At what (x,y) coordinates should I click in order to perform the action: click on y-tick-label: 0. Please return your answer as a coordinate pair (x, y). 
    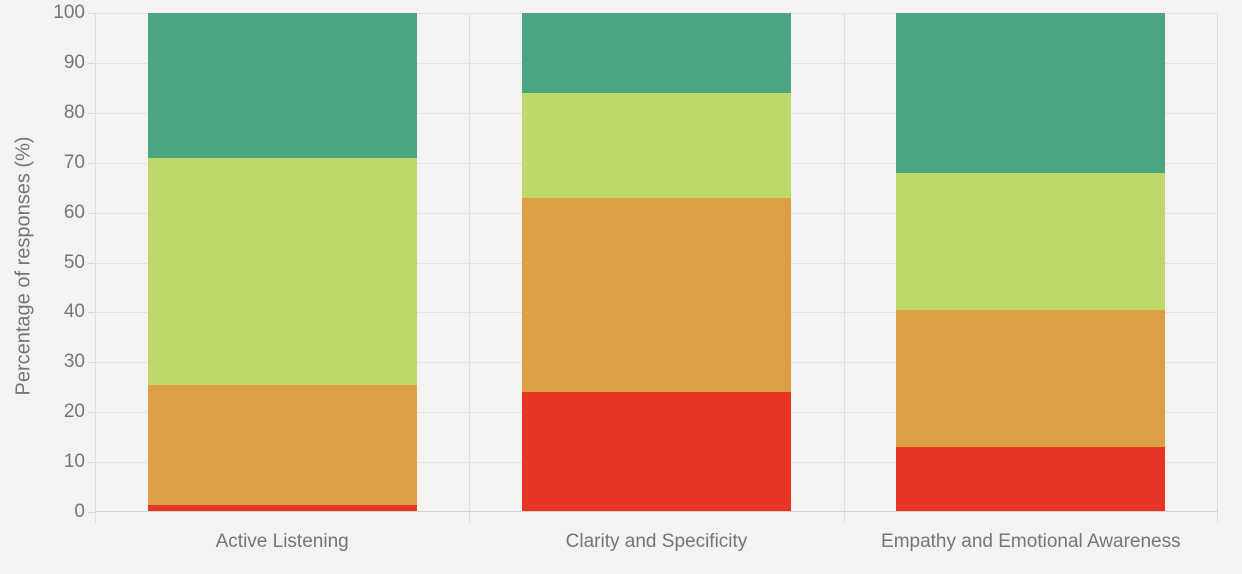
    Looking at the image, I should click on (79, 511).